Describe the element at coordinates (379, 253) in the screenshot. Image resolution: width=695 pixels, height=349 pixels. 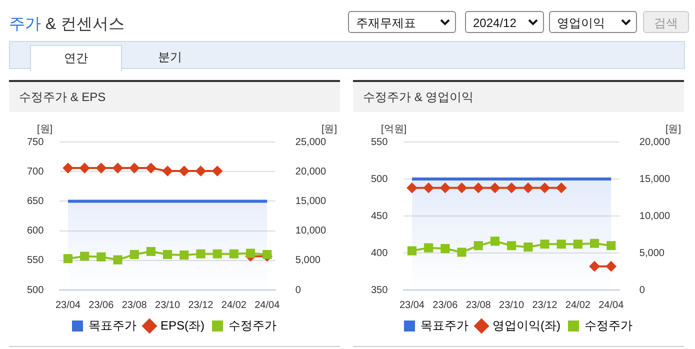
I see `y-tick-label: 400` at that location.